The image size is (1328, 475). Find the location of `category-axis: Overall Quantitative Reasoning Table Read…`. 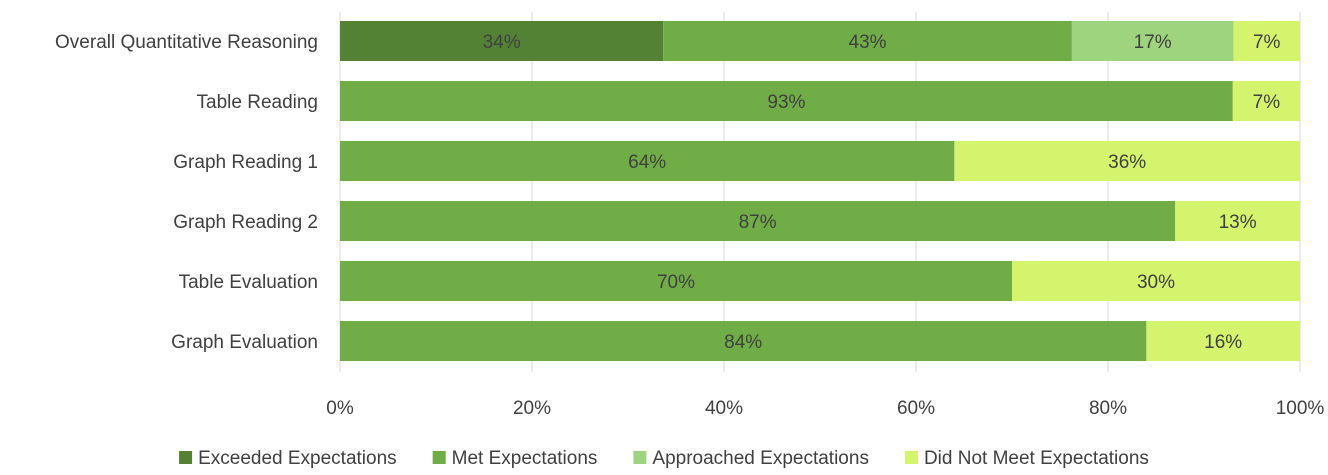

category-axis: Overall Quantitative Reasoning Table Read… is located at coordinates (186, 192).